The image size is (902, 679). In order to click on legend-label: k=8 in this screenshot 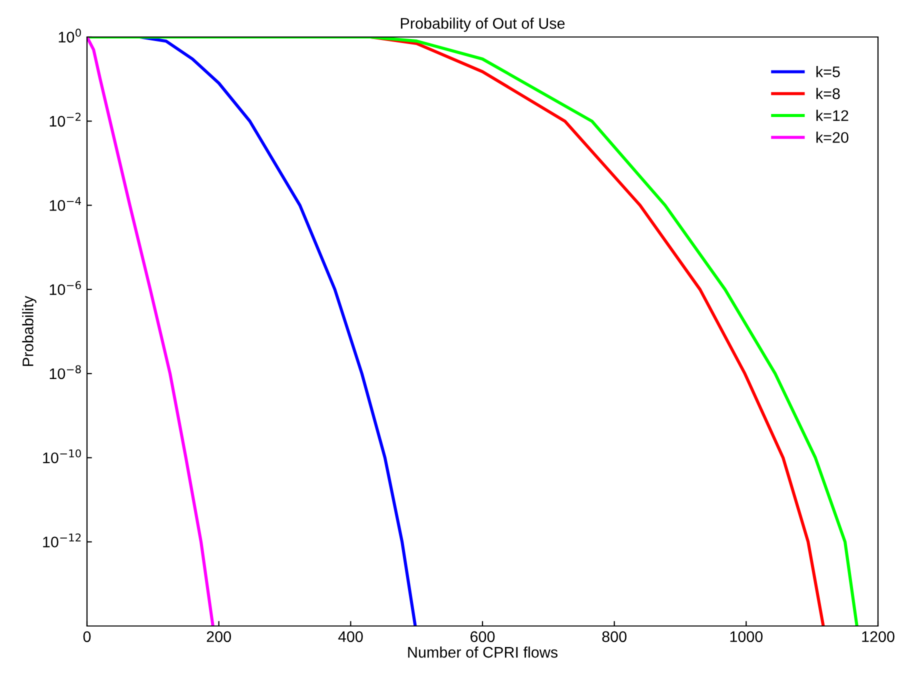, I will do `click(828, 94)`.